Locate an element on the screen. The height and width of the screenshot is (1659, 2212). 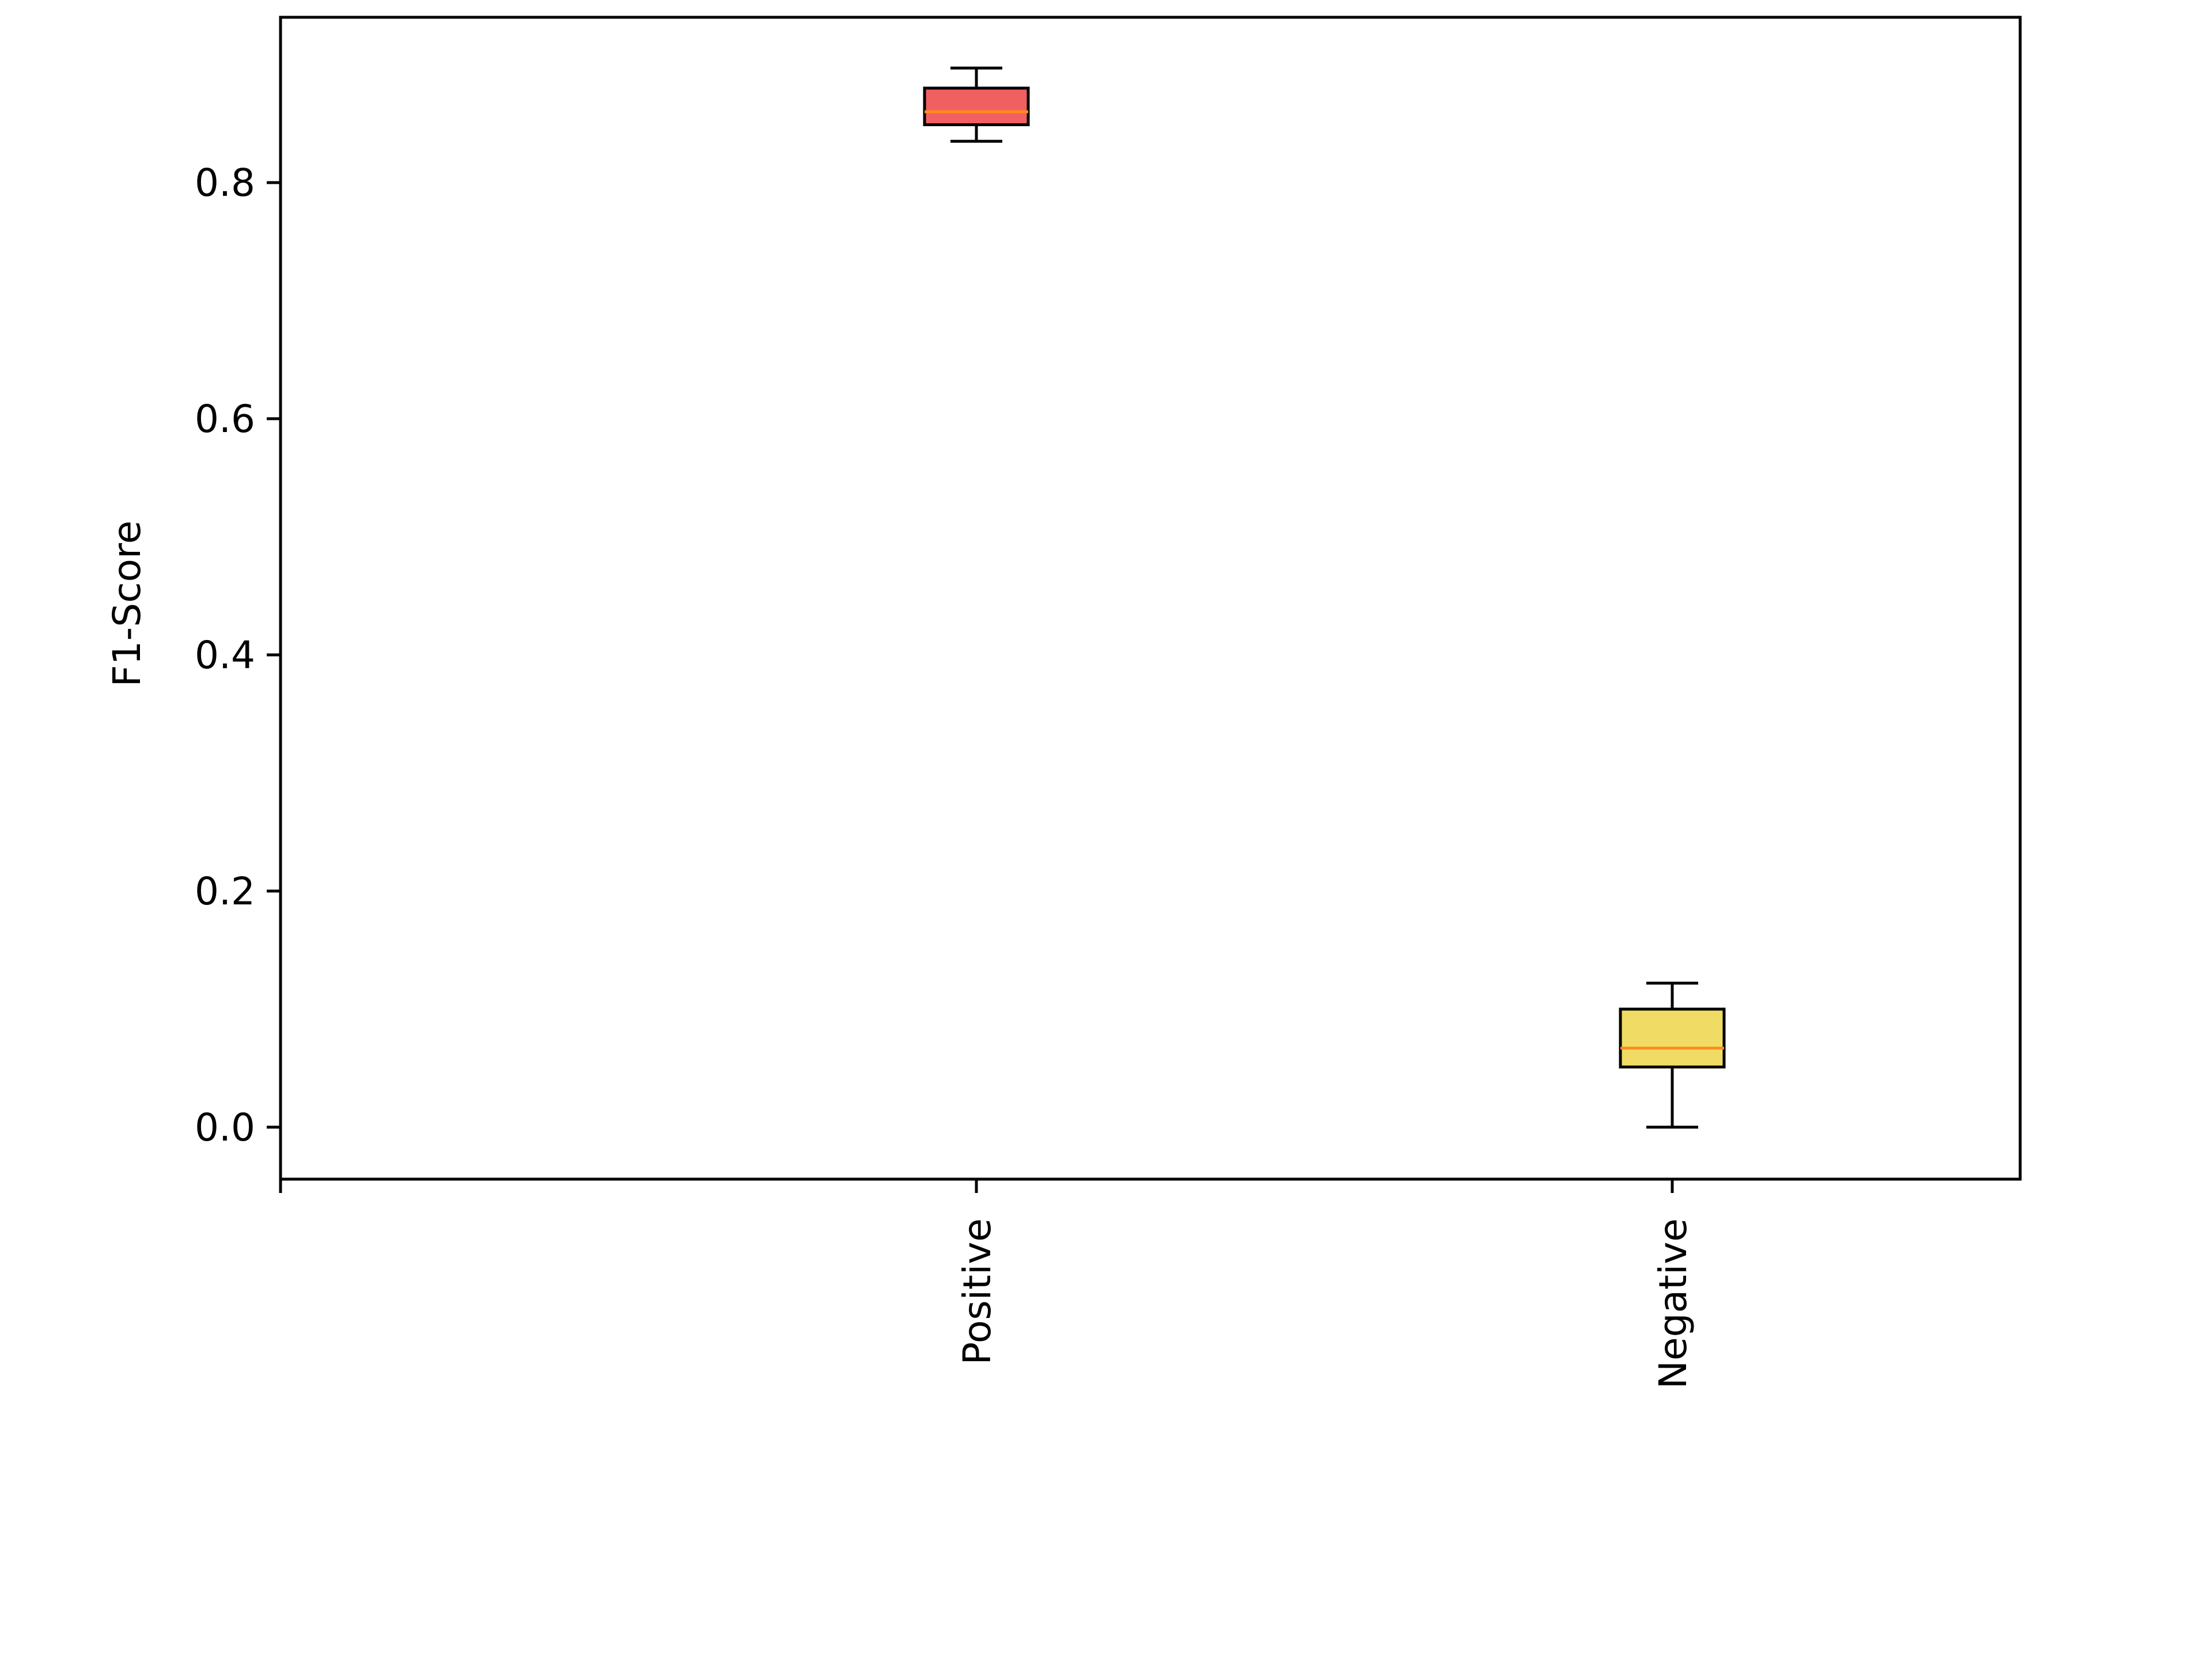
y-tick-label: 0.4 is located at coordinates (225, 655).